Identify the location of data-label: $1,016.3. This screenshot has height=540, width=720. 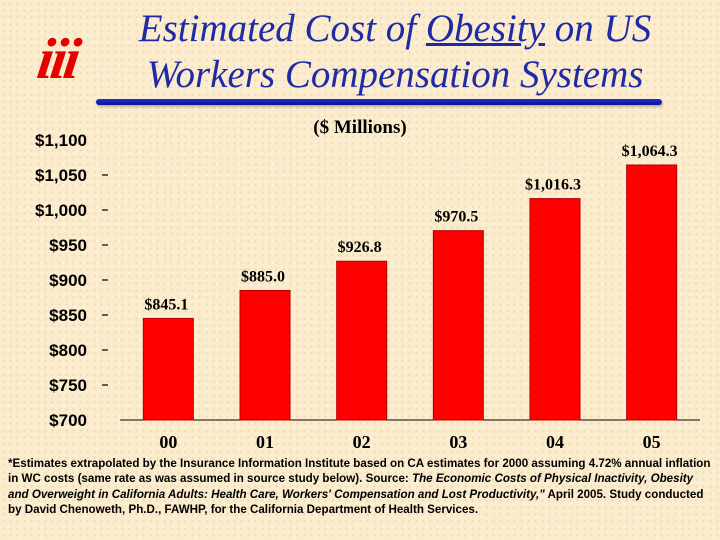
(553, 185).